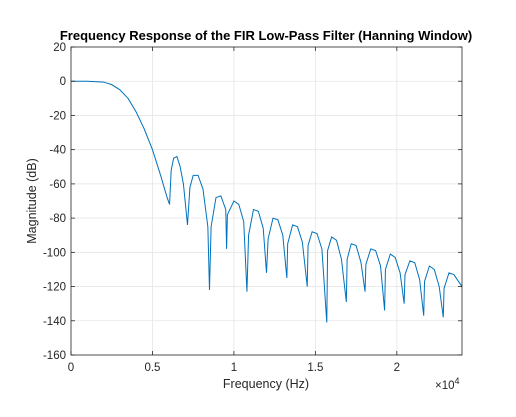  Describe the element at coordinates (32, 200) in the screenshot. I see `y-axis-label: Magnitude (dB)` at that location.